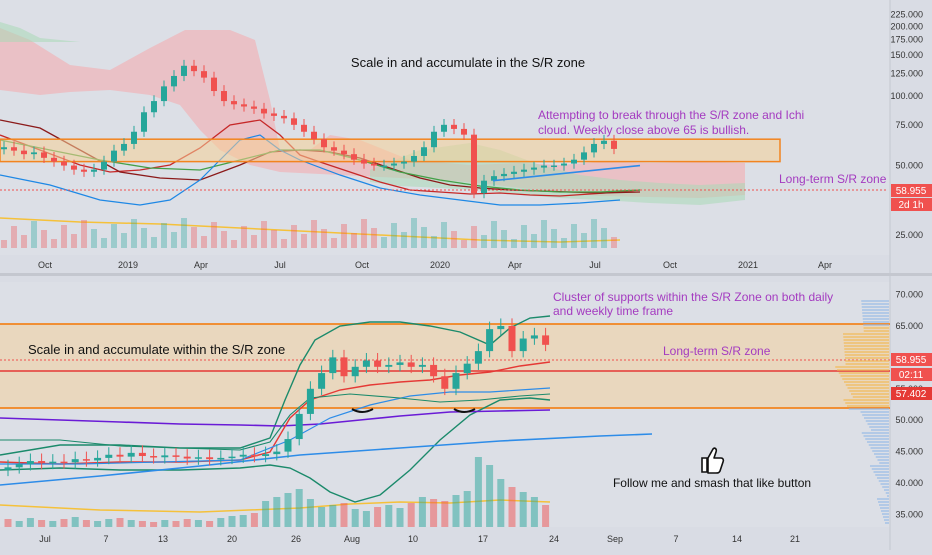 The image size is (932, 555). What do you see at coordinates (909, 125) in the screenshot?
I see `top-y-tick-label: 75.000` at bounding box center [909, 125].